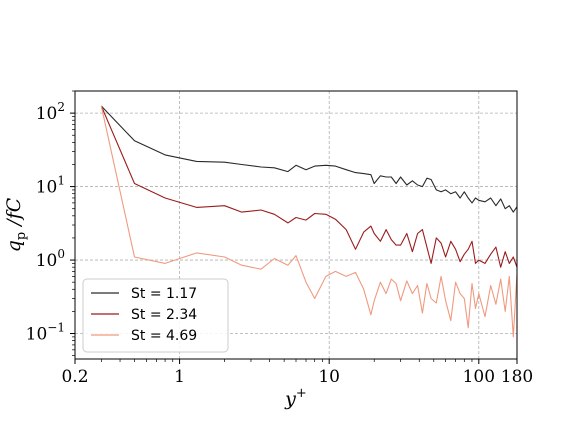 This screenshot has height=447, width=574. What do you see at coordinates (295, 398) in the screenshot?
I see `x-axis-label: y+` at bounding box center [295, 398].